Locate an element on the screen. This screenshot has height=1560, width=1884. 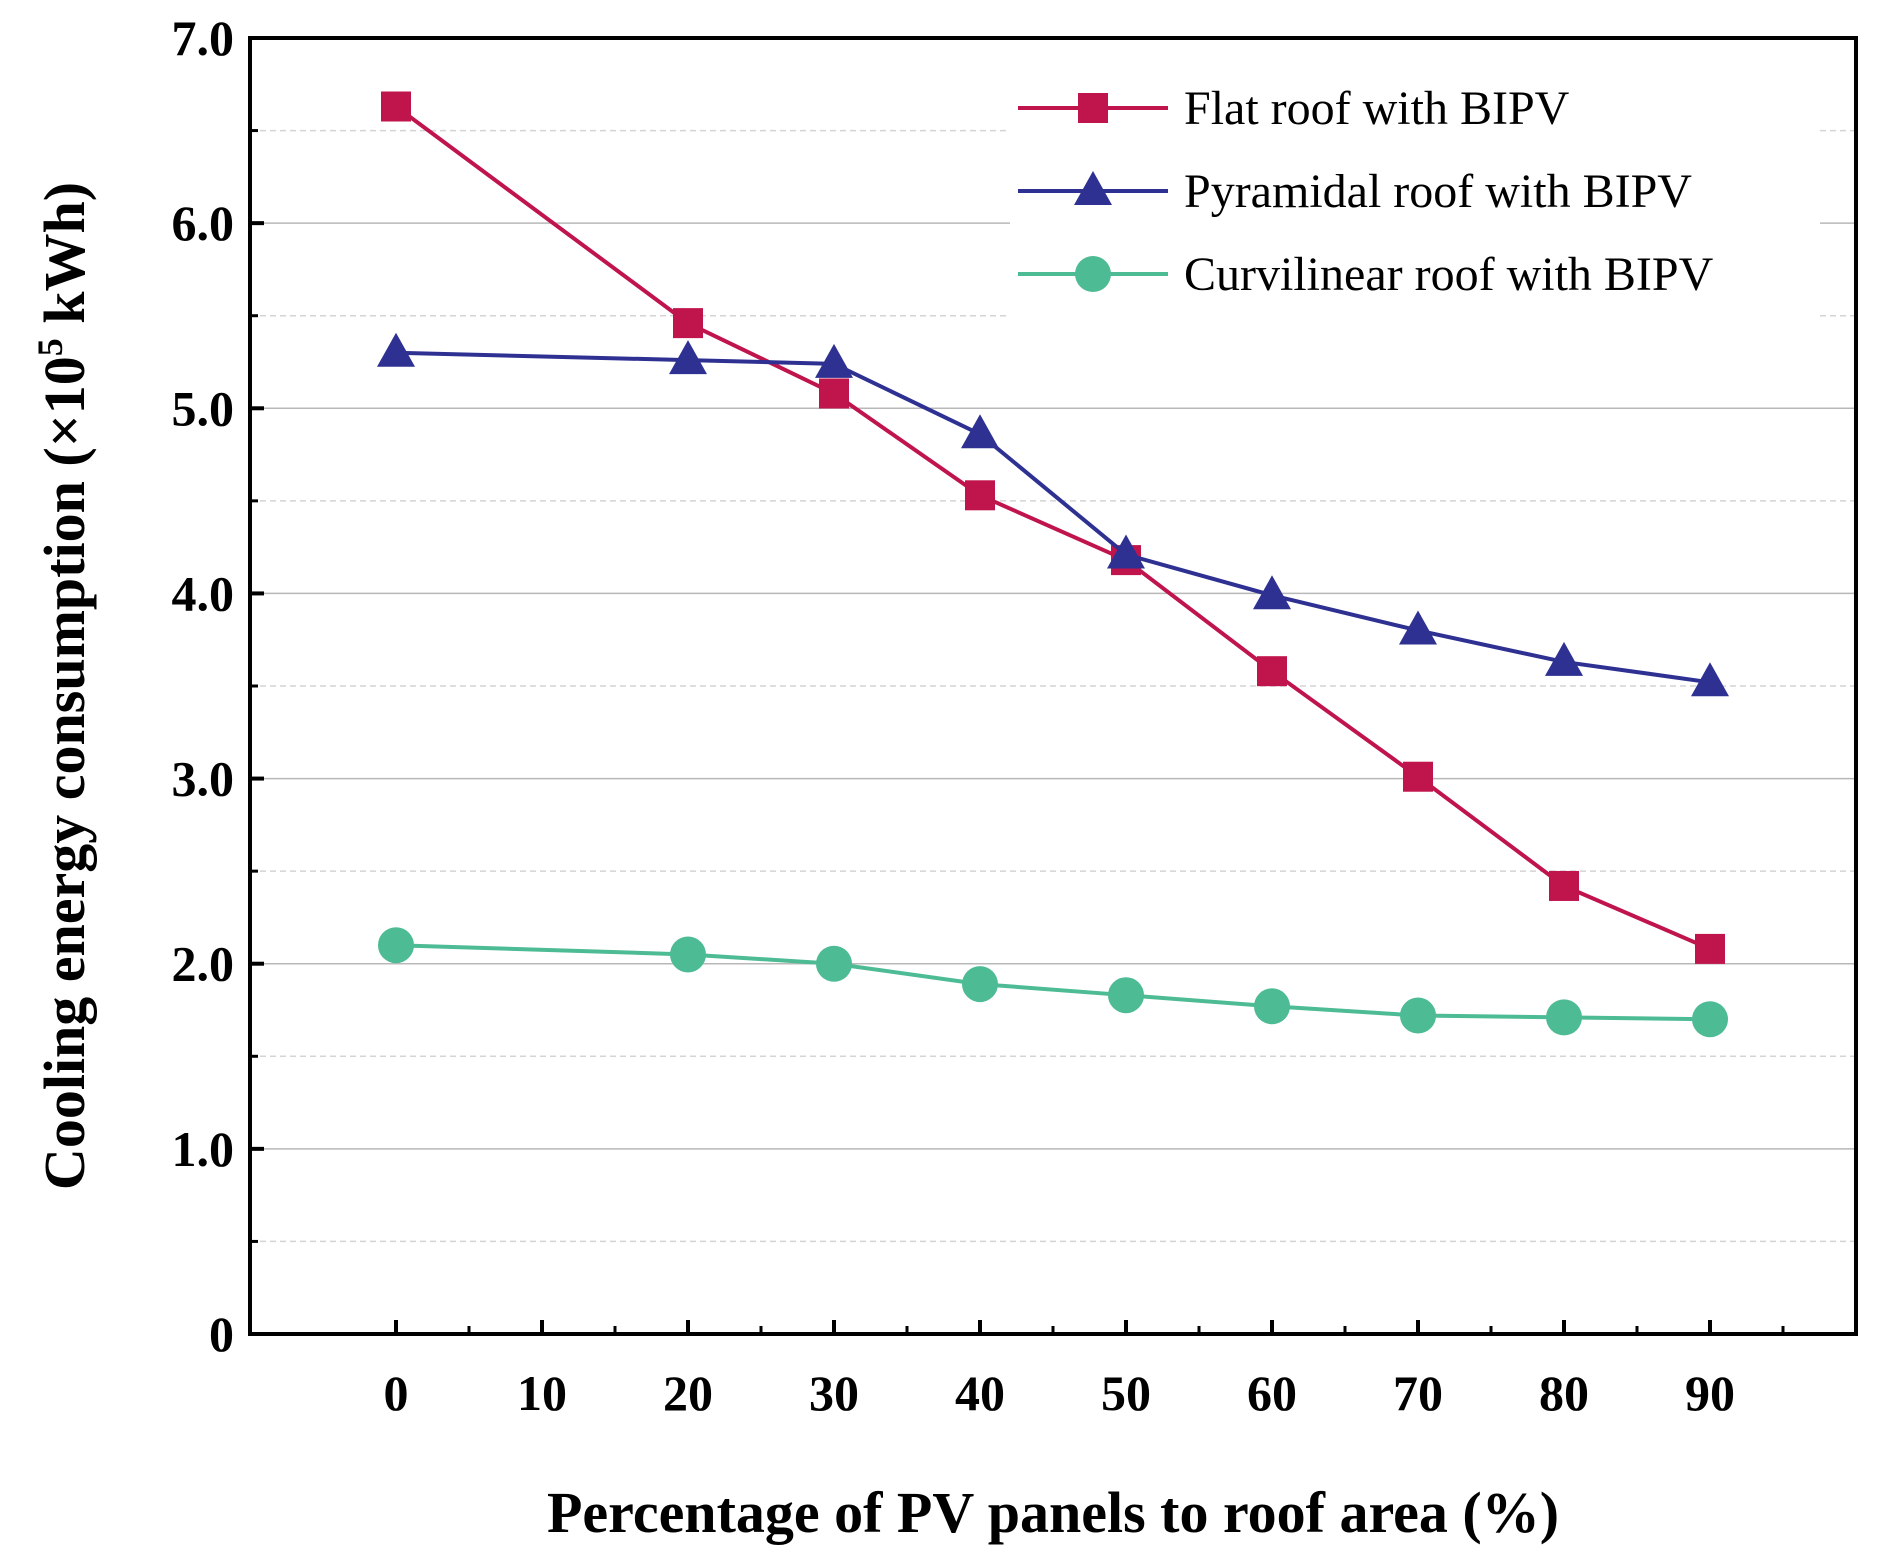
y-tick-label: 0 is located at coordinates (221, 1334).